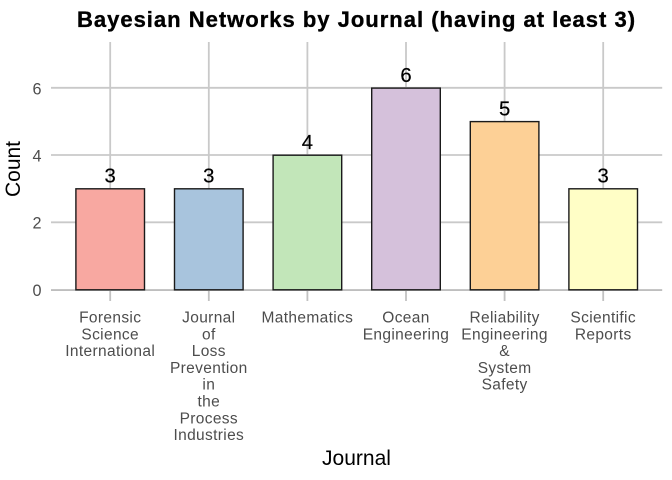 The height and width of the screenshot is (480, 672). Describe the element at coordinates (110, 351) in the screenshot. I see `svg-text: International` at that location.